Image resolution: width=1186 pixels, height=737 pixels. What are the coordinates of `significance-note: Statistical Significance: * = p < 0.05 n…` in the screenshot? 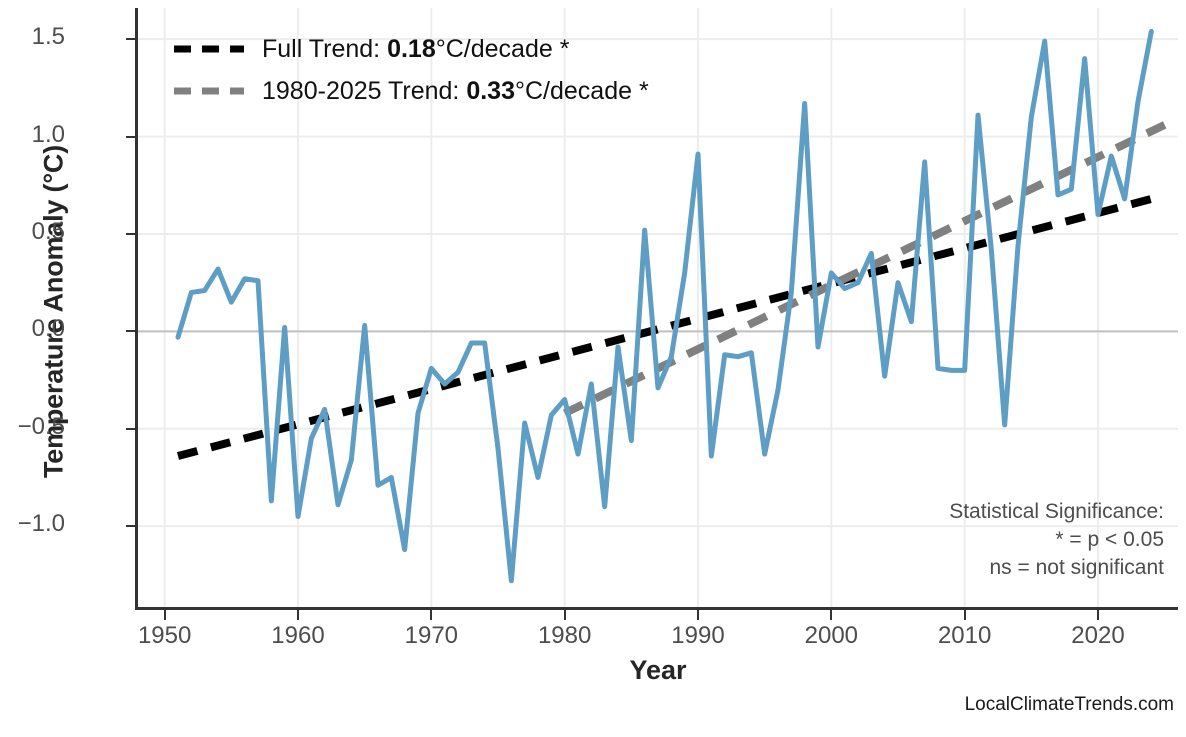 It's located at (1056, 540).